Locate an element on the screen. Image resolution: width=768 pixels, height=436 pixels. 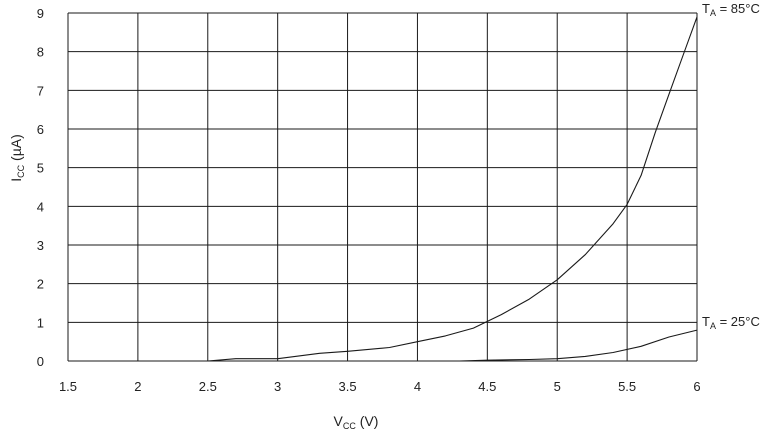
series-labels: TA = 85°C TA = 25°C is located at coordinates (731, 166).